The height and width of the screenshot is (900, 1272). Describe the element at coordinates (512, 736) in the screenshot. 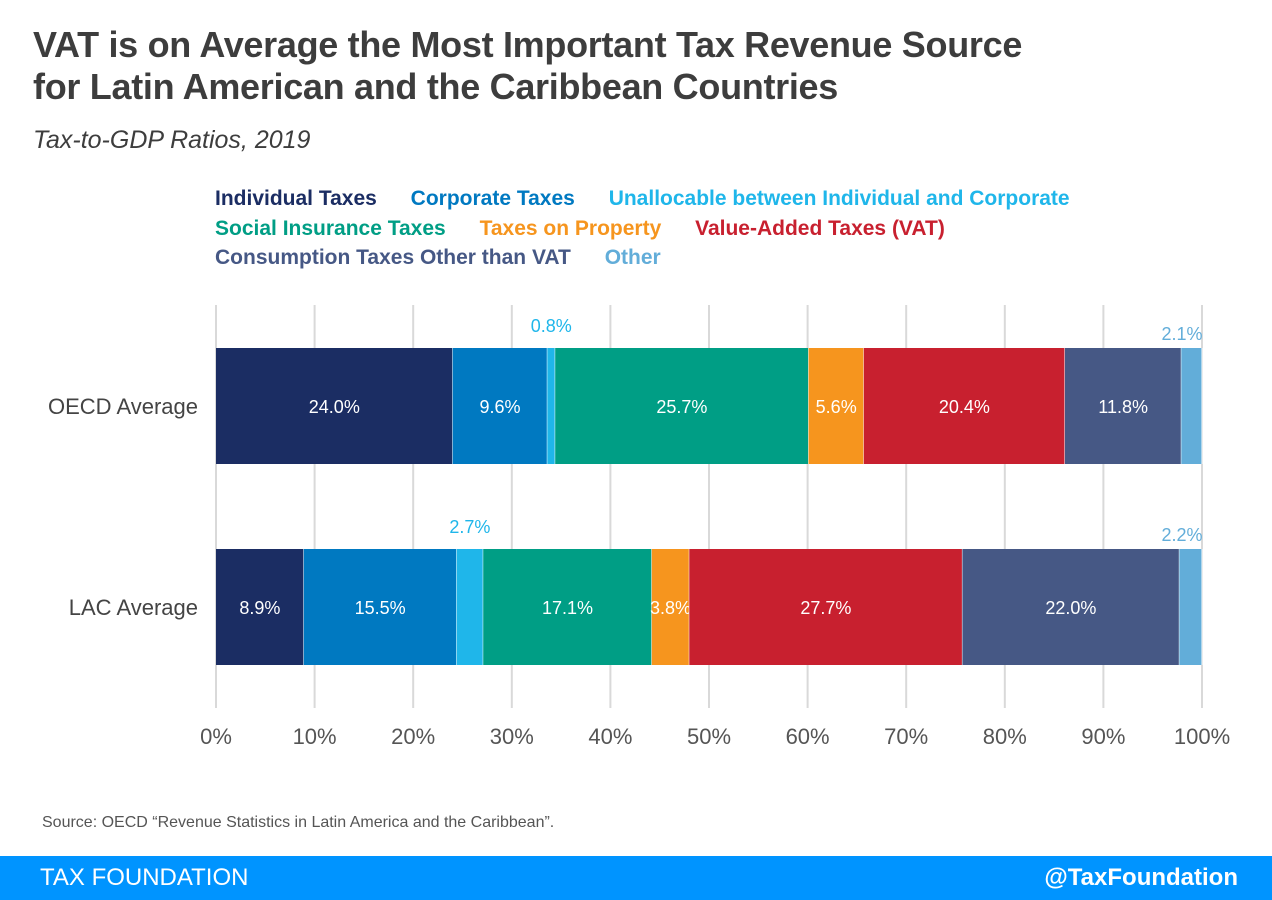

I see `x-tick-label: 30%` at that location.